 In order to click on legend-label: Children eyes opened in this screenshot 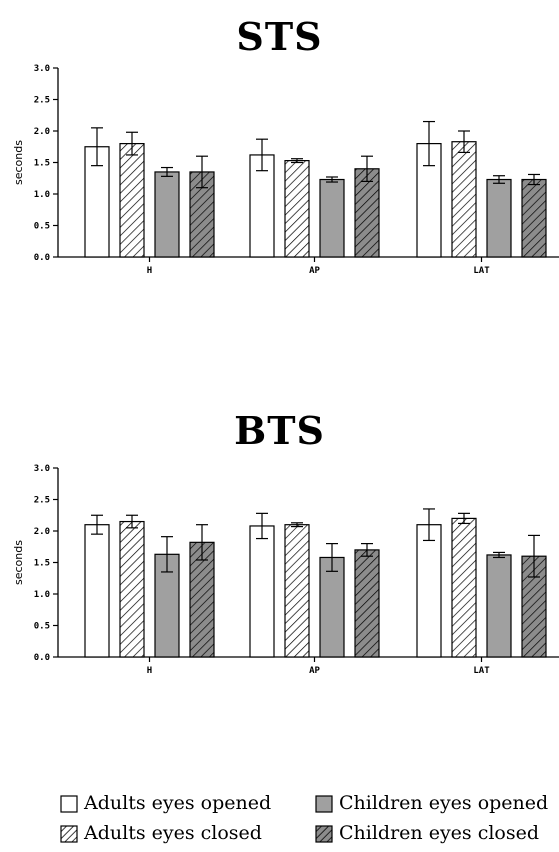, I will do `click(444, 803)`.